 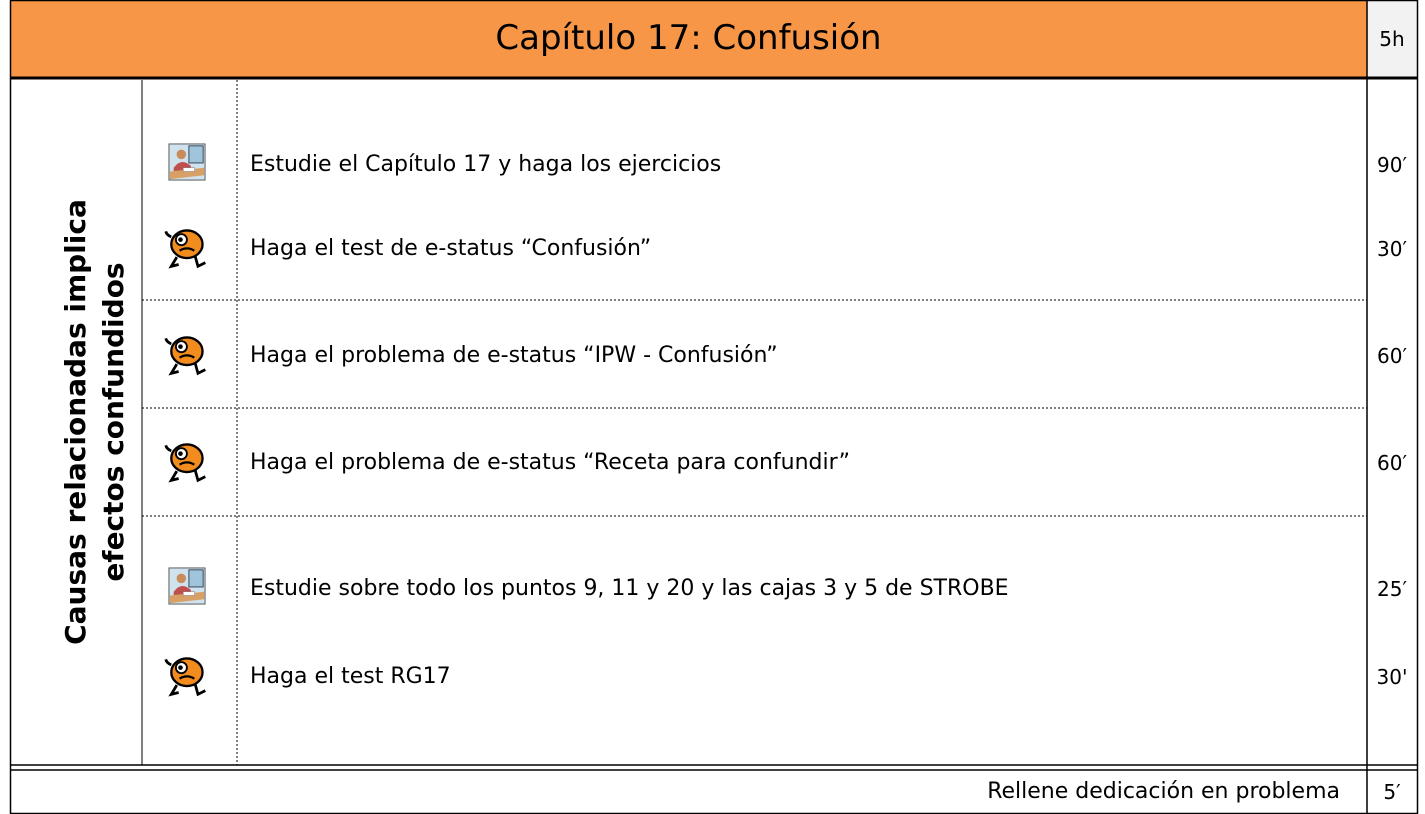 I want to click on header-time-cell, so click(x=1392, y=39).